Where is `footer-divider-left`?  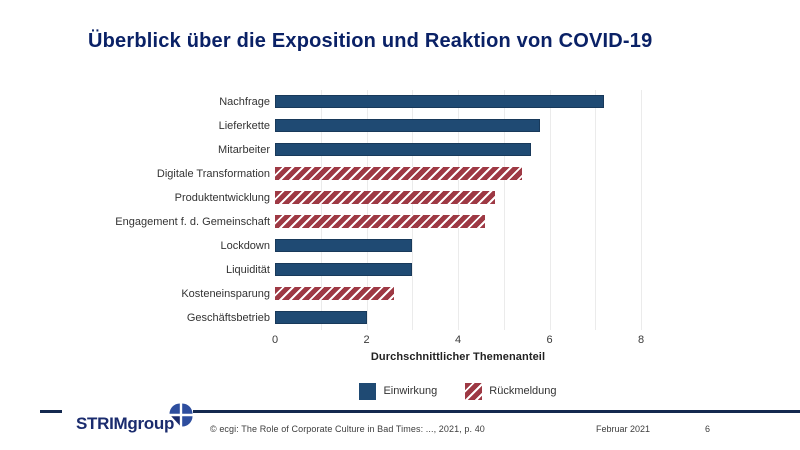
footer-divider-left is located at coordinates (51, 411).